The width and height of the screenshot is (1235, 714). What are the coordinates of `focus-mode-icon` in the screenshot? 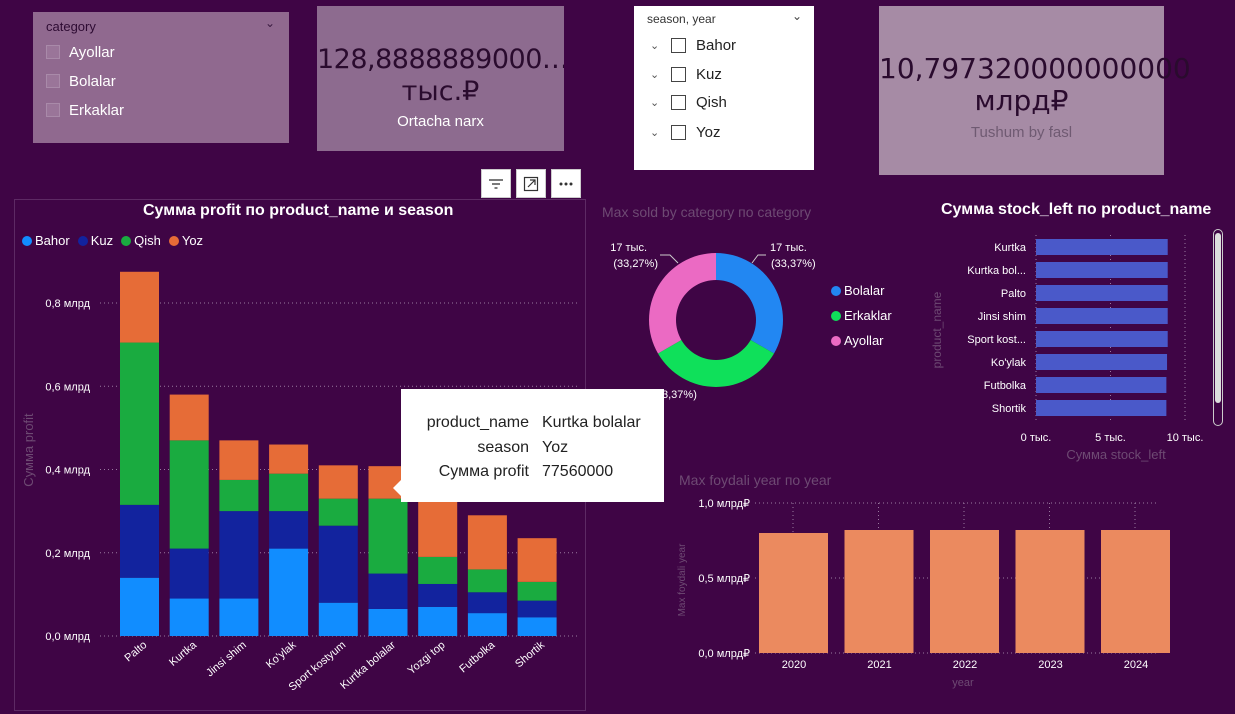 It's located at (531, 183).